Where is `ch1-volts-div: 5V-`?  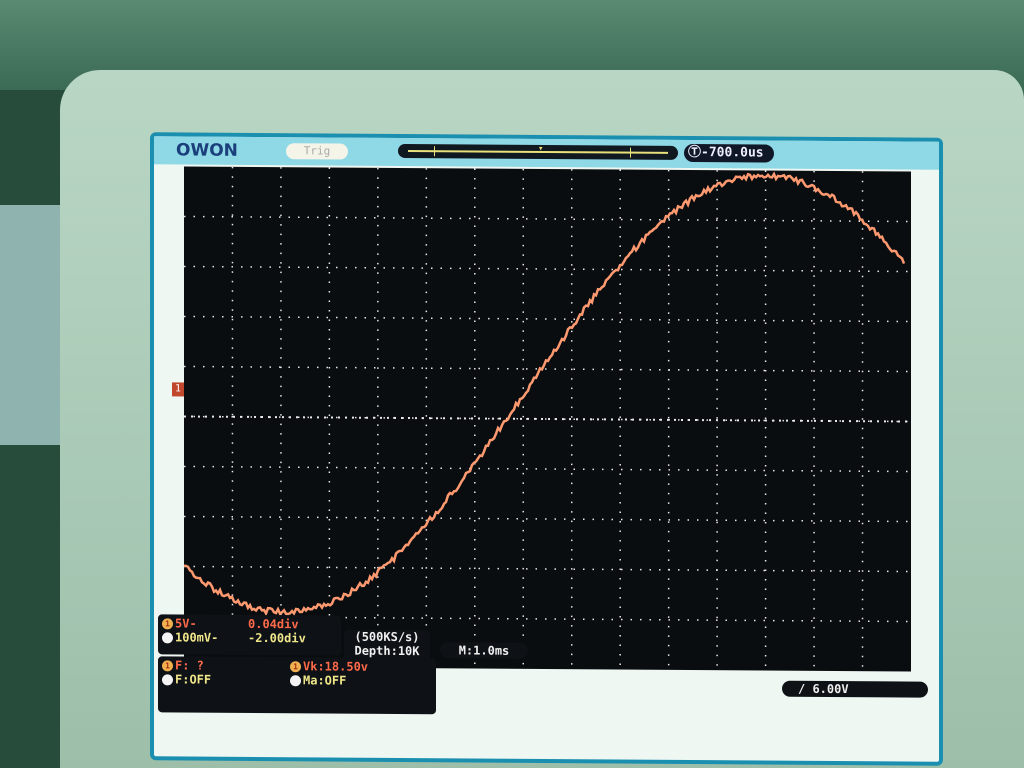
ch1-volts-div: 5V- is located at coordinates (186, 623).